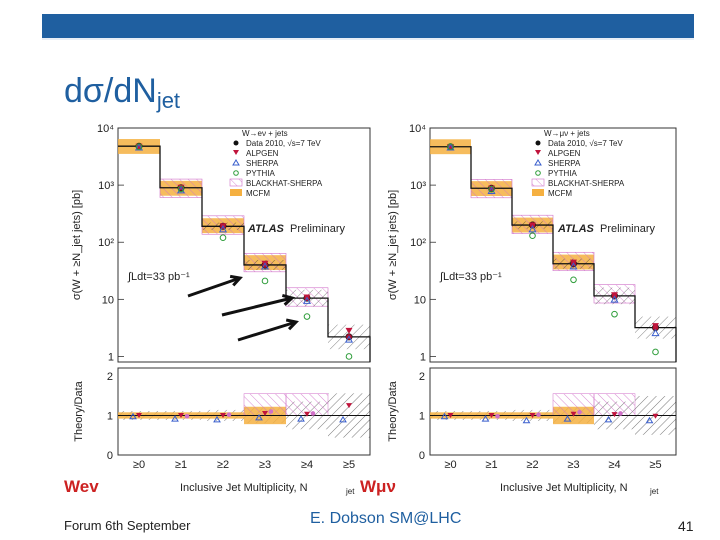 The image size is (720, 540). I want to click on category-label: ≥2, so click(532, 465).